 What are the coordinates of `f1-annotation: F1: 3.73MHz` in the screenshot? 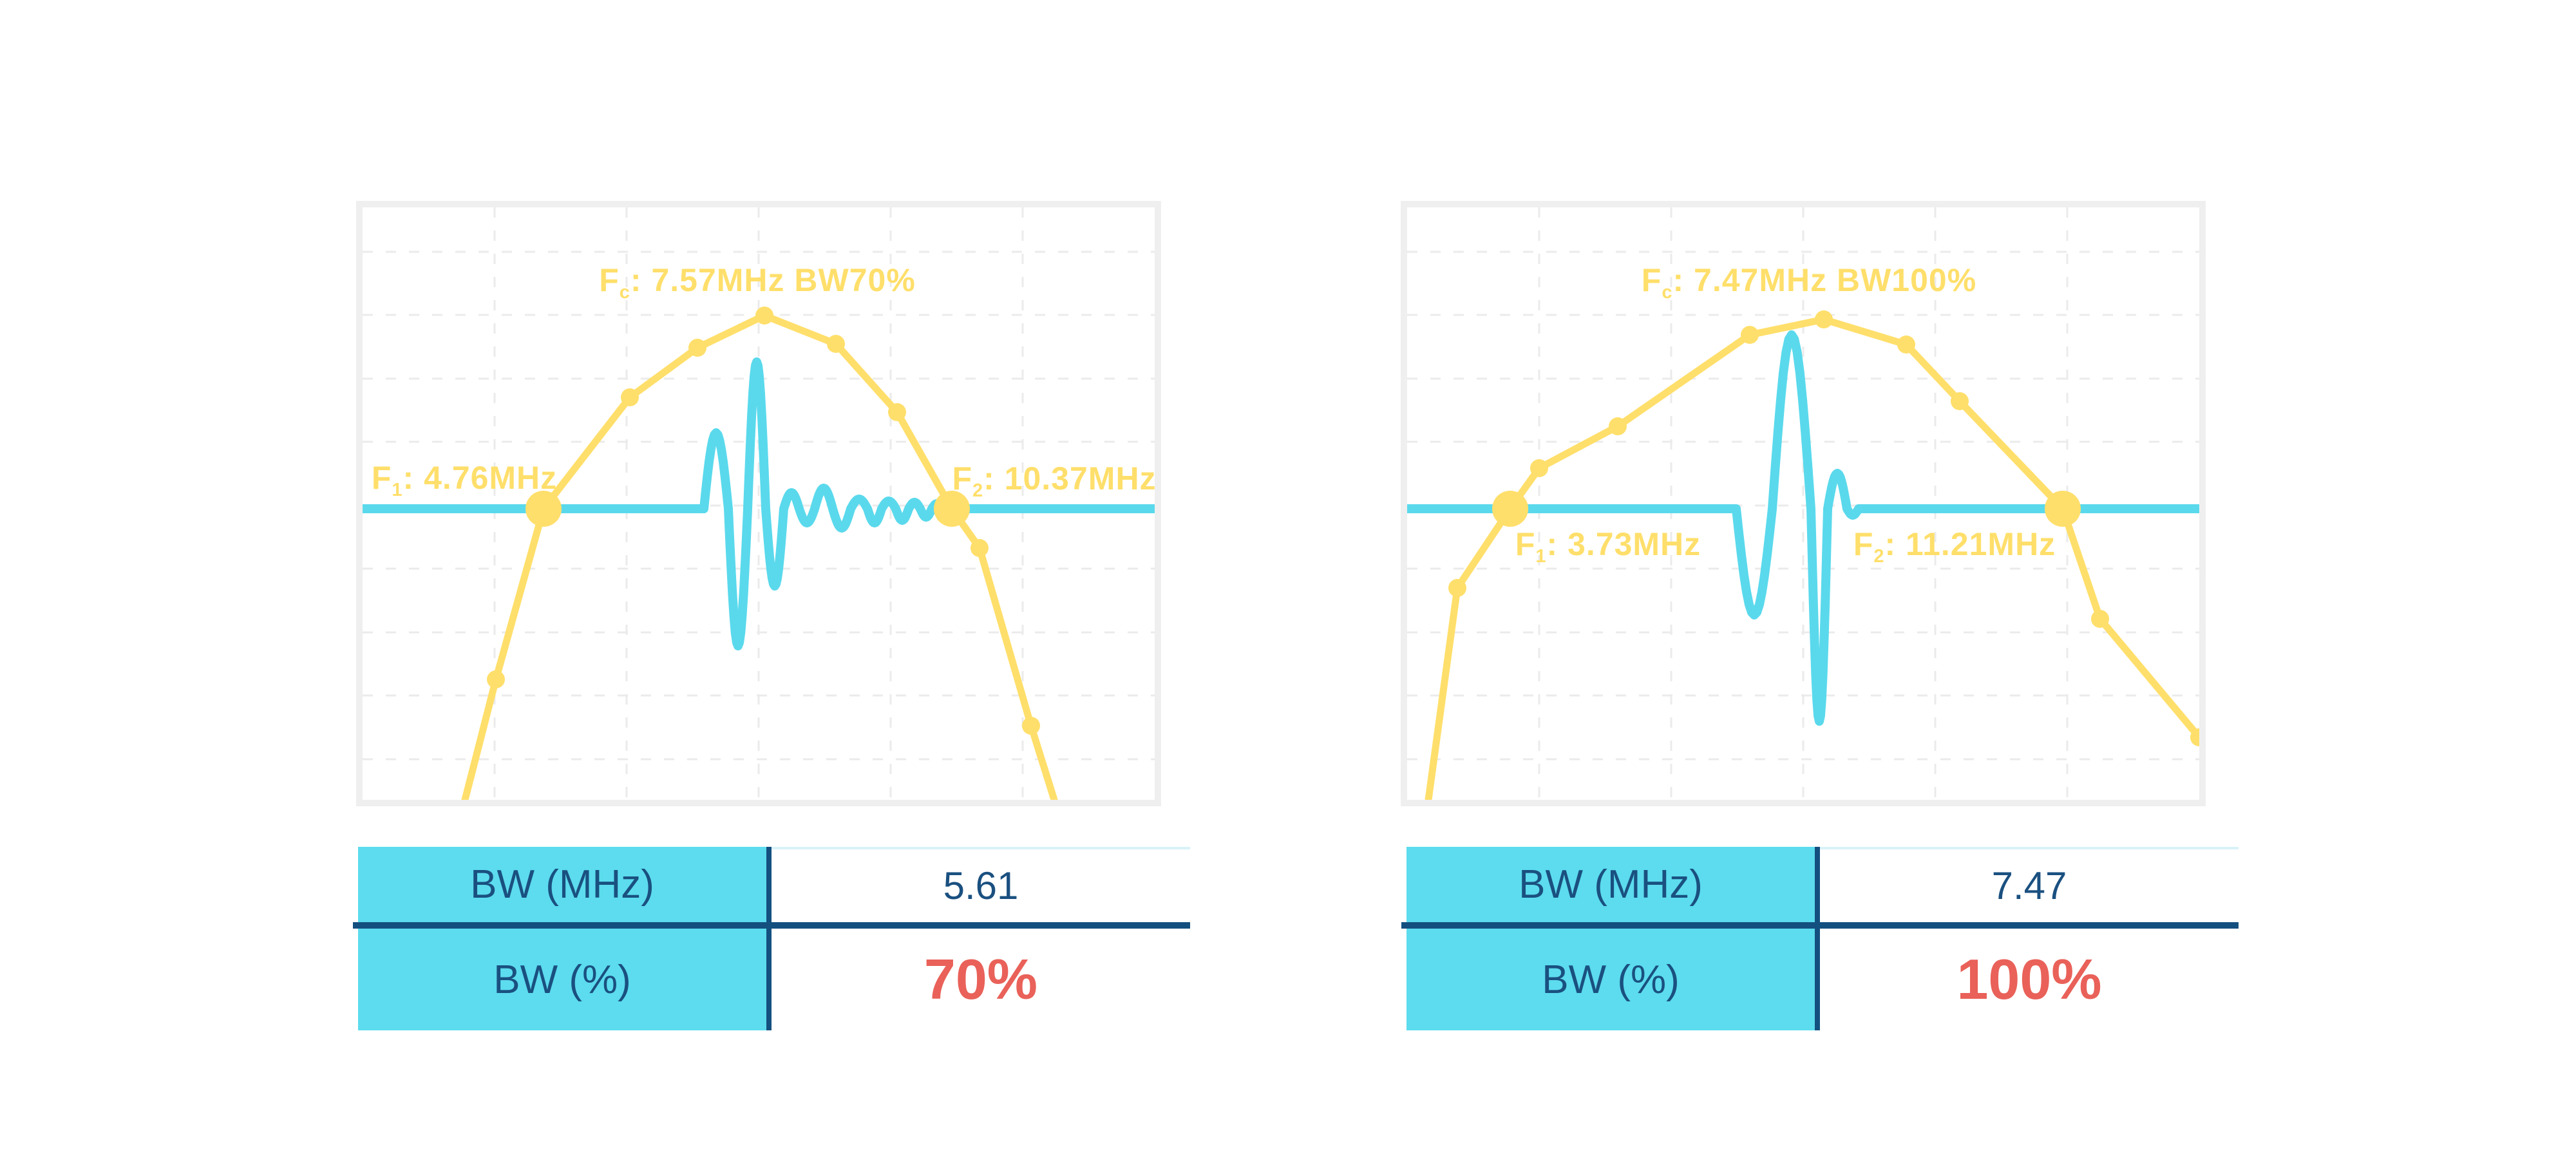 It's located at (1608, 545).